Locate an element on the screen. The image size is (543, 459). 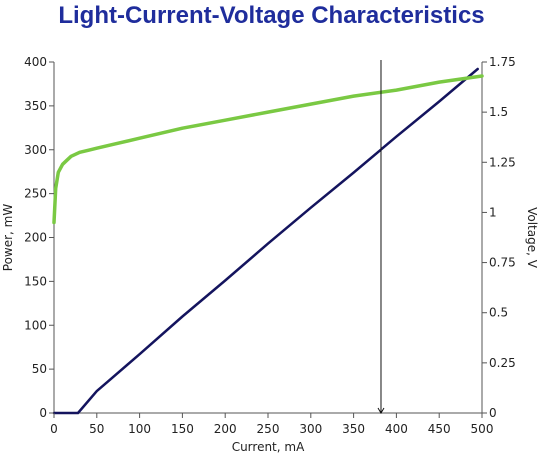
y2-tick-label: 1.25 is located at coordinates (502, 162).